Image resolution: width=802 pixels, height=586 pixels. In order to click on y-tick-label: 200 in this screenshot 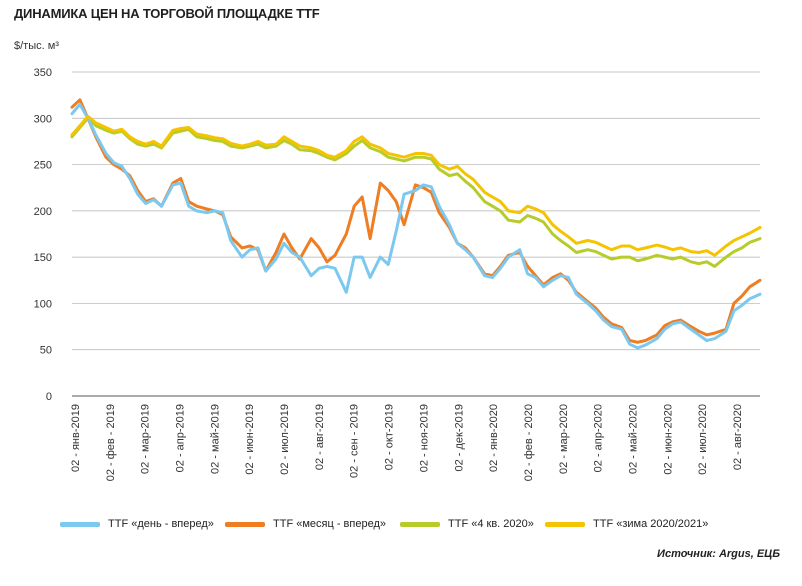, I will do `click(43, 212)`.